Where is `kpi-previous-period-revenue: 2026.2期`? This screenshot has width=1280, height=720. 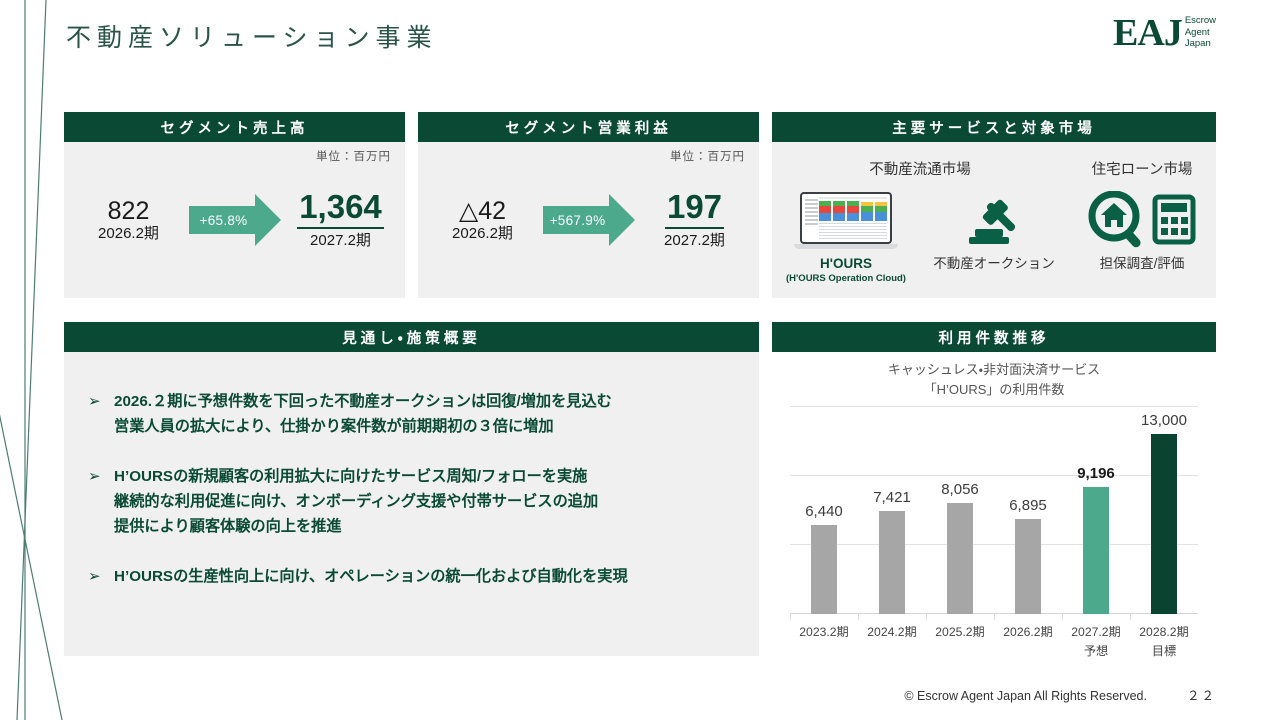 kpi-previous-period-revenue: 2026.2期 is located at coordinates (128, 233).